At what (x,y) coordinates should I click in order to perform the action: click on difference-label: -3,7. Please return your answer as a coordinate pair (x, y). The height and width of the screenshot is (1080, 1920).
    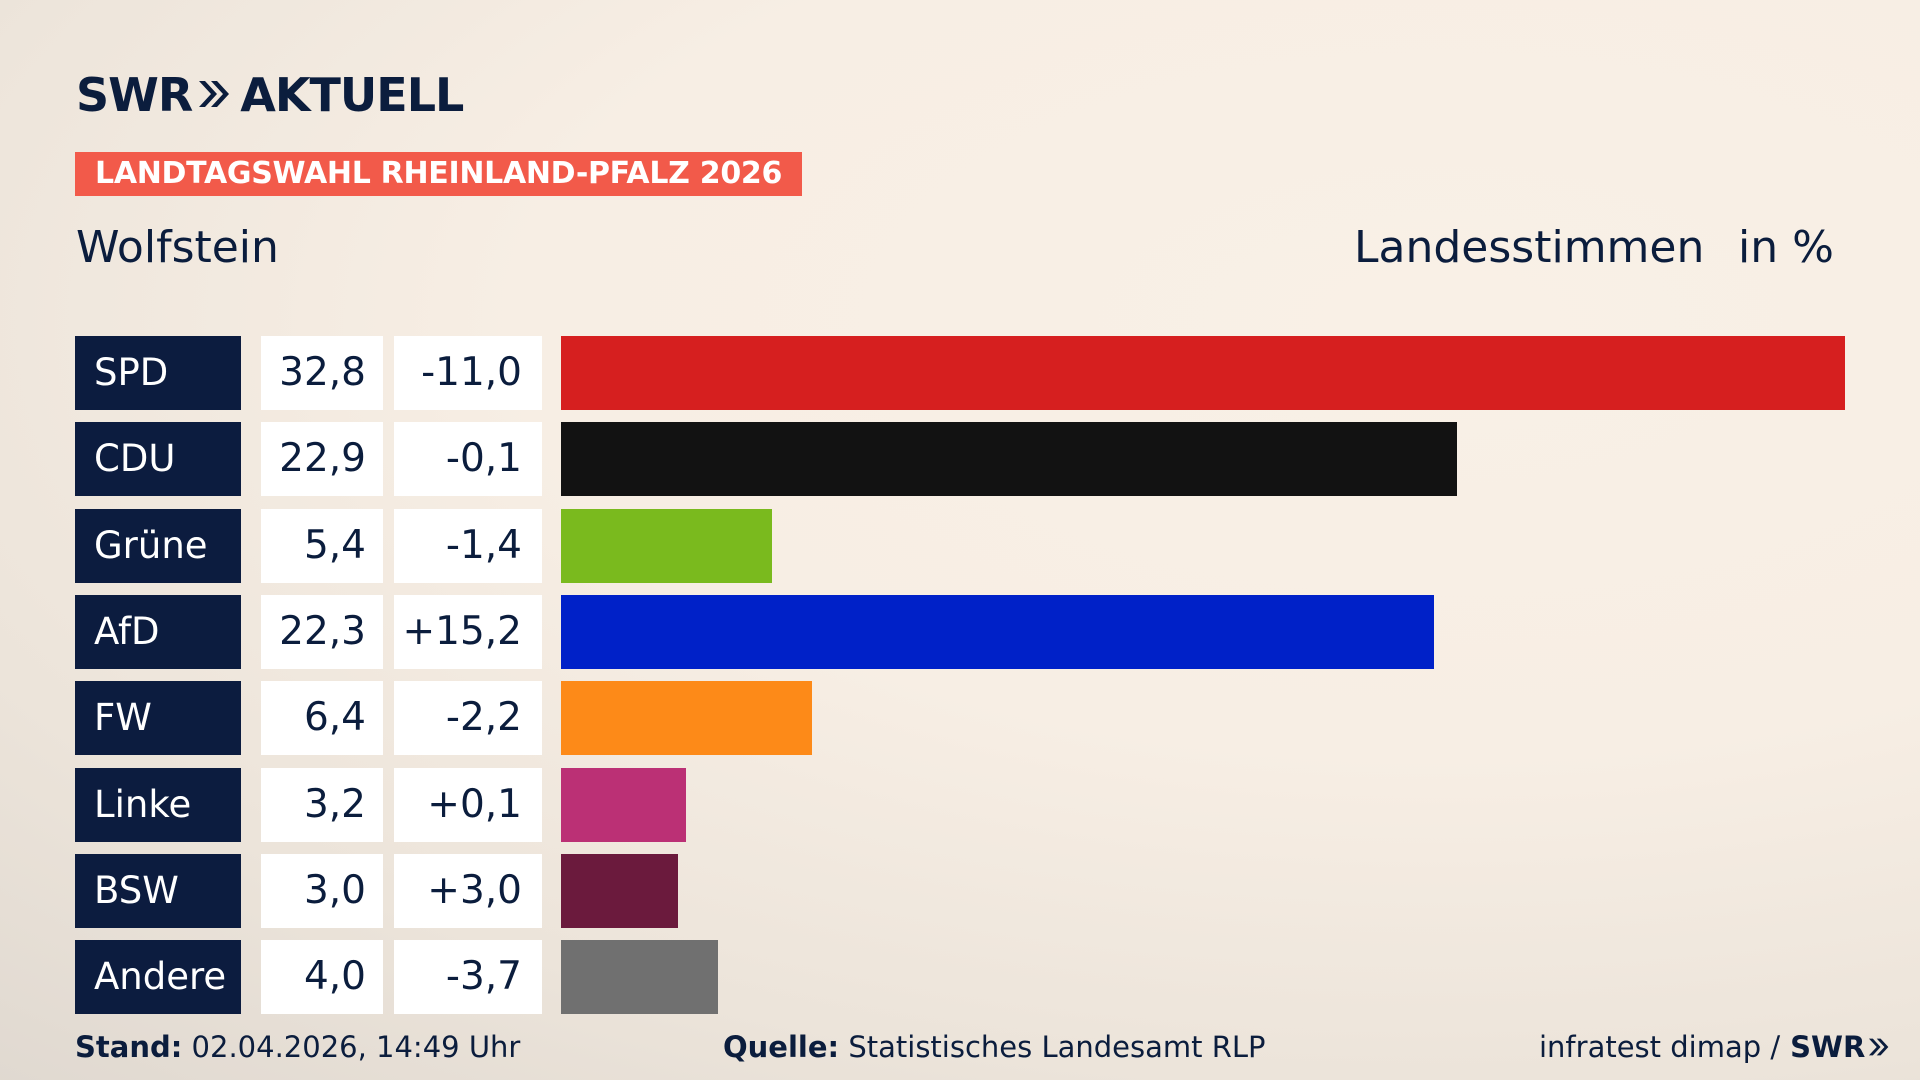
    Looking at the image, I should click on (468, 977).